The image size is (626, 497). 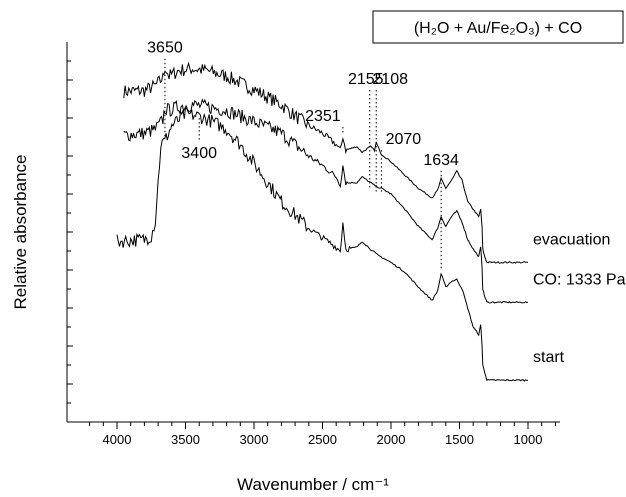 What do you see at coordinates (528, 439) in the screenshot?
I see `x-tick-label: 1000` at bounding box center [528, 439].